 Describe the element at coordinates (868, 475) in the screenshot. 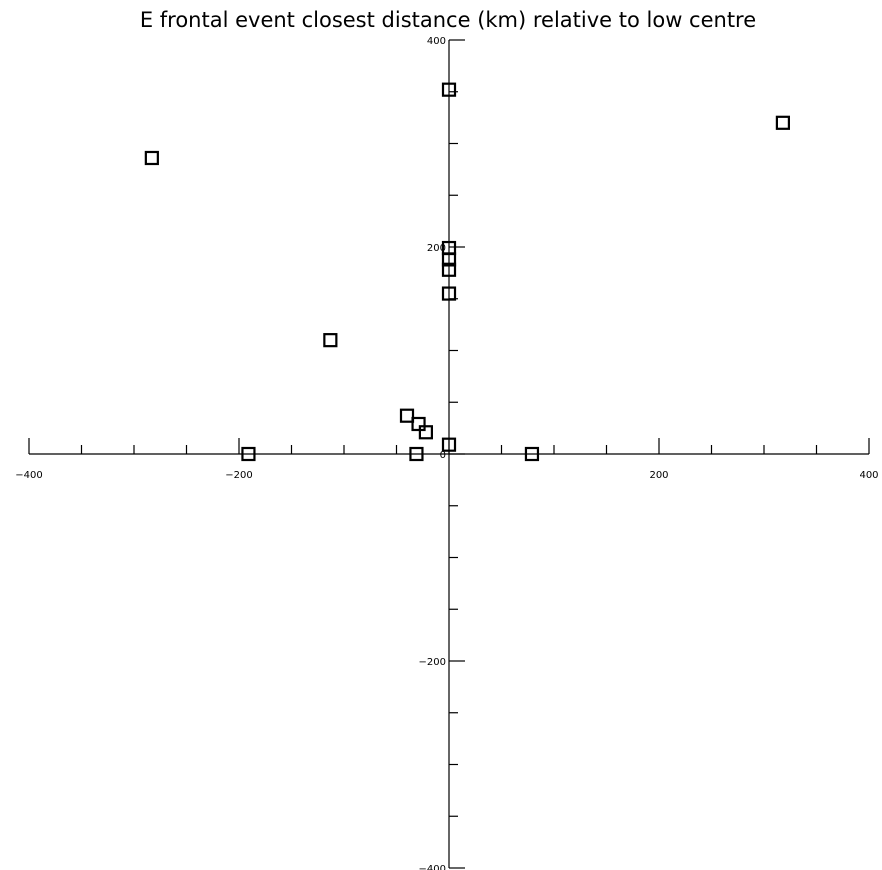

I see `x-tick-label: 400` at that location.